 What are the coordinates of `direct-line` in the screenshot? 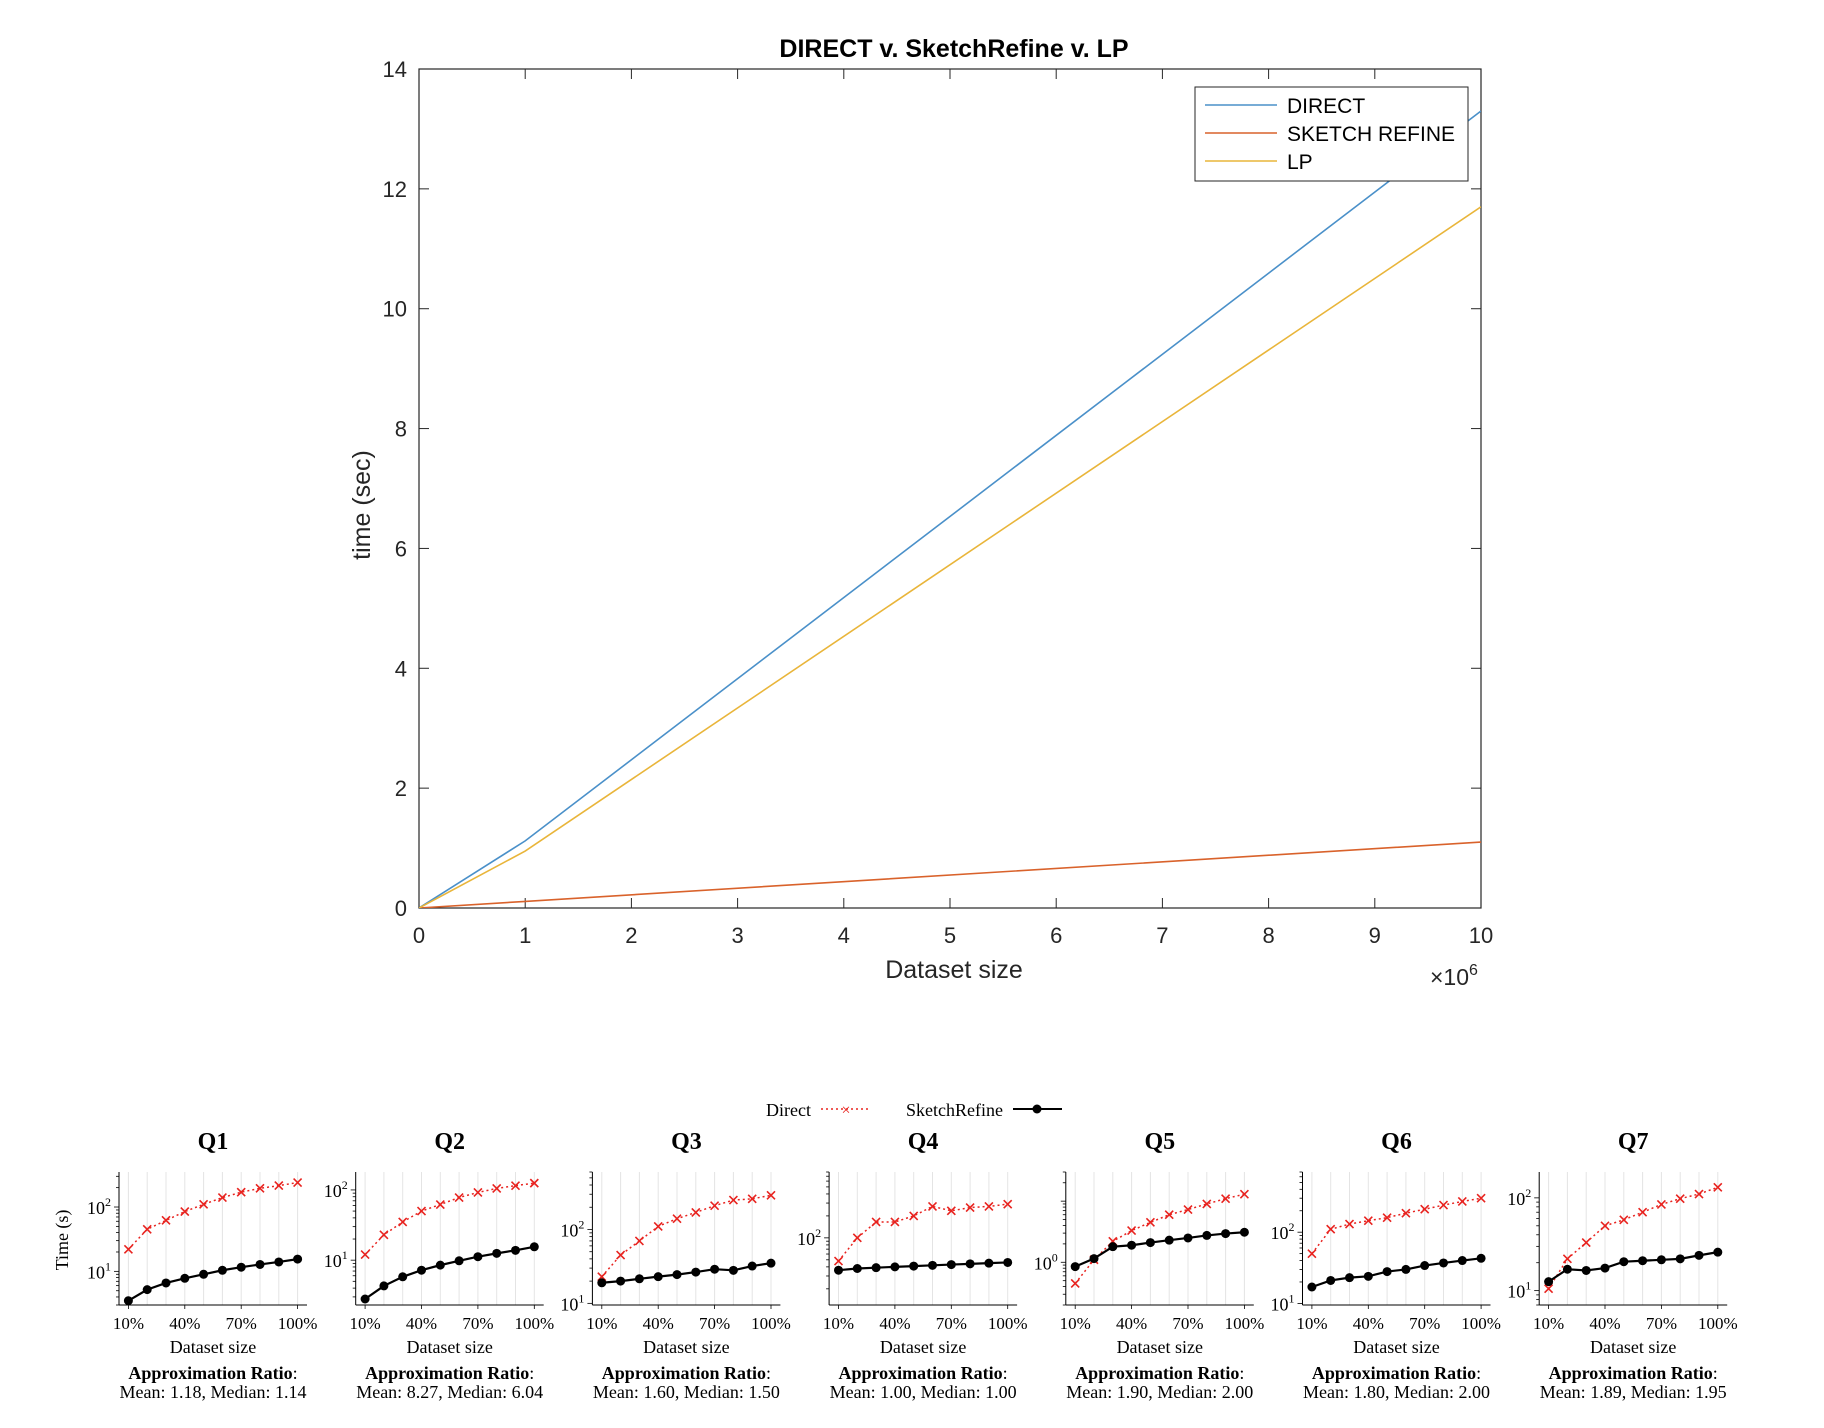 It's located at (922, 1232).